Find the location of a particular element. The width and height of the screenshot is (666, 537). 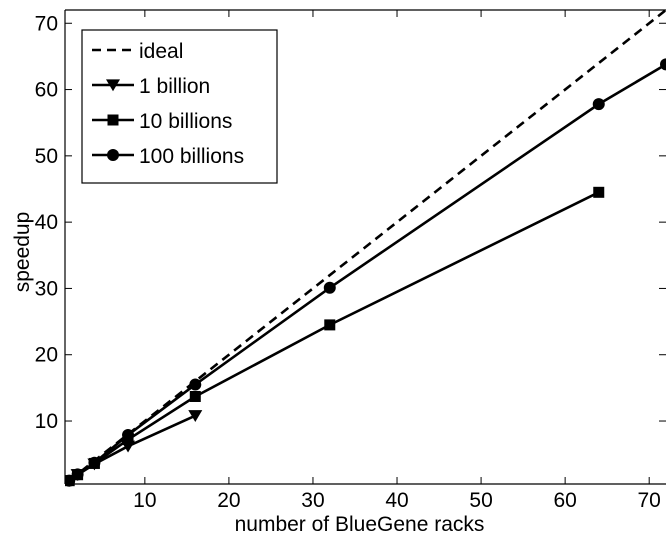

y-tick-label: 30 is located at coordinates (46, 288).